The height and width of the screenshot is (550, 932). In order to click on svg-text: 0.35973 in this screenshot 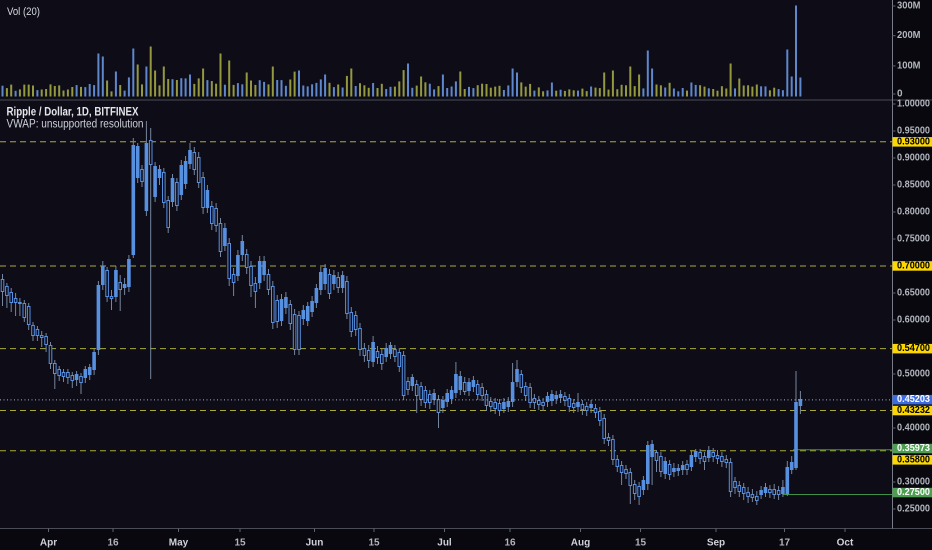, I will do `click(913, 448)`.